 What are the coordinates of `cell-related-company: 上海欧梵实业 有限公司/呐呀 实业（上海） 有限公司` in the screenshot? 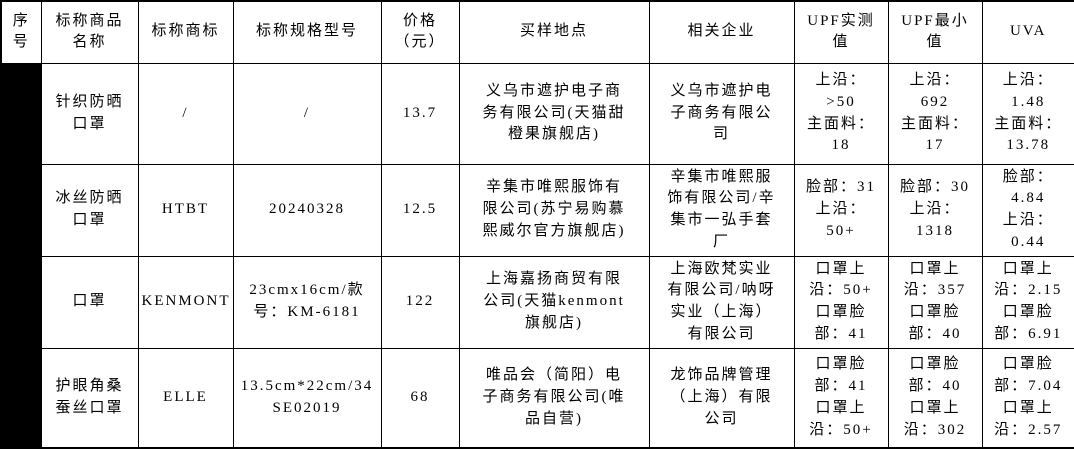 It's located at (721, 302).